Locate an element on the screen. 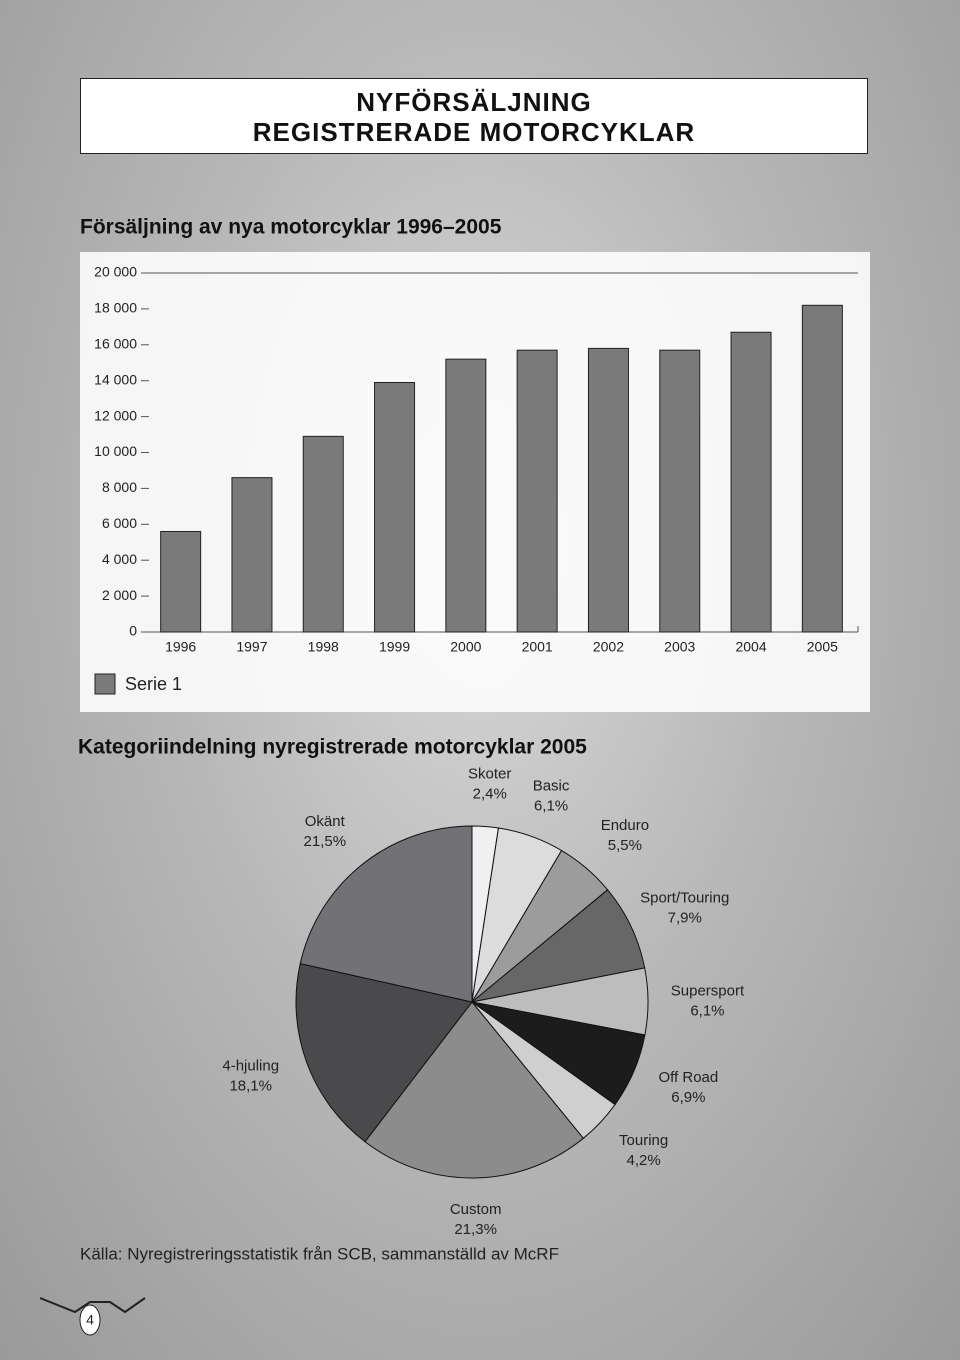 The height and width of the screenshot is (1360, 960). y-tick-label: 10 000 is located at coordinates (115, 451).